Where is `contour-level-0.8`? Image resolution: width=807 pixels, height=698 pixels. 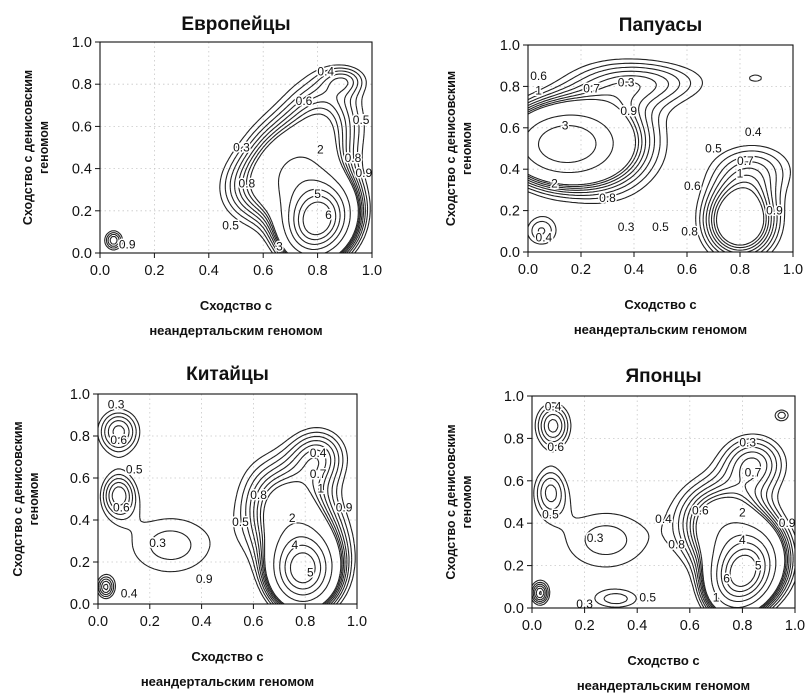
contour-level-0.8 is located at coordinates (648, 166).